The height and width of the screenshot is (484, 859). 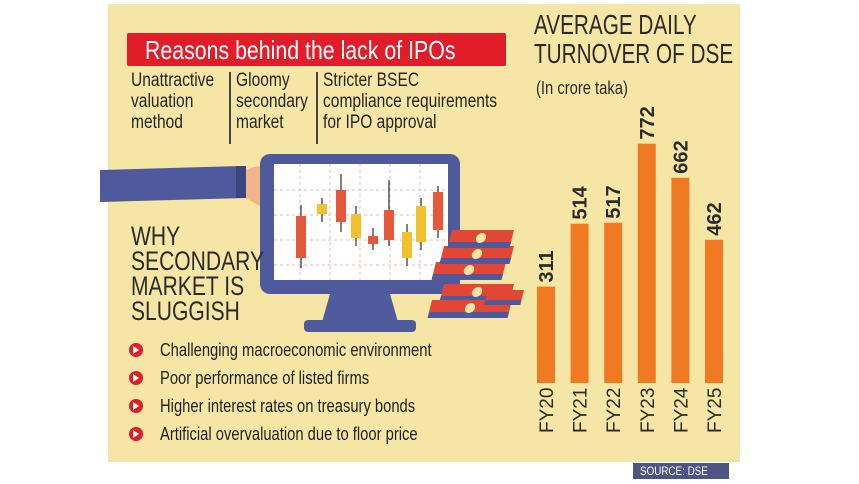 I want to click on category-label: FY23, so click(x=648, y=410).